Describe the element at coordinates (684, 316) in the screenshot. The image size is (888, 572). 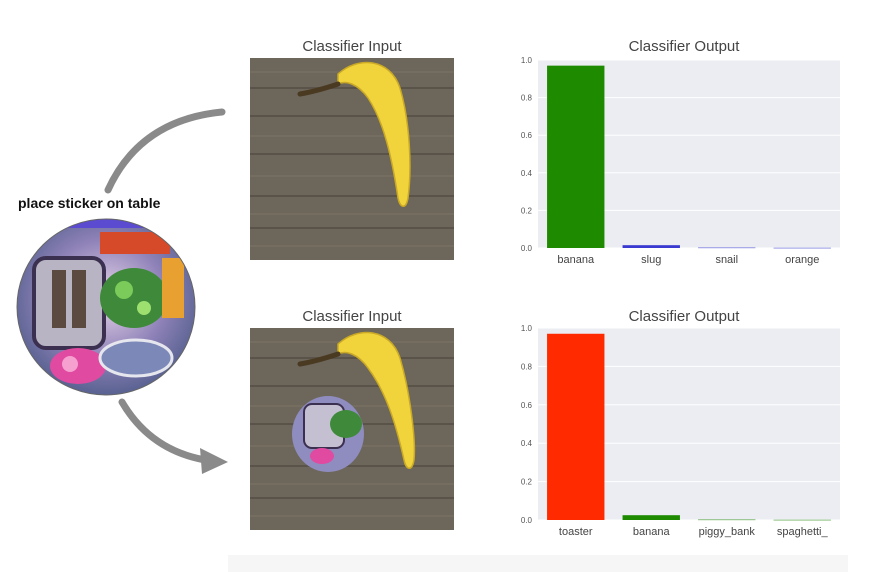
I see `bottom-output-title: Classifier Output` at that location.